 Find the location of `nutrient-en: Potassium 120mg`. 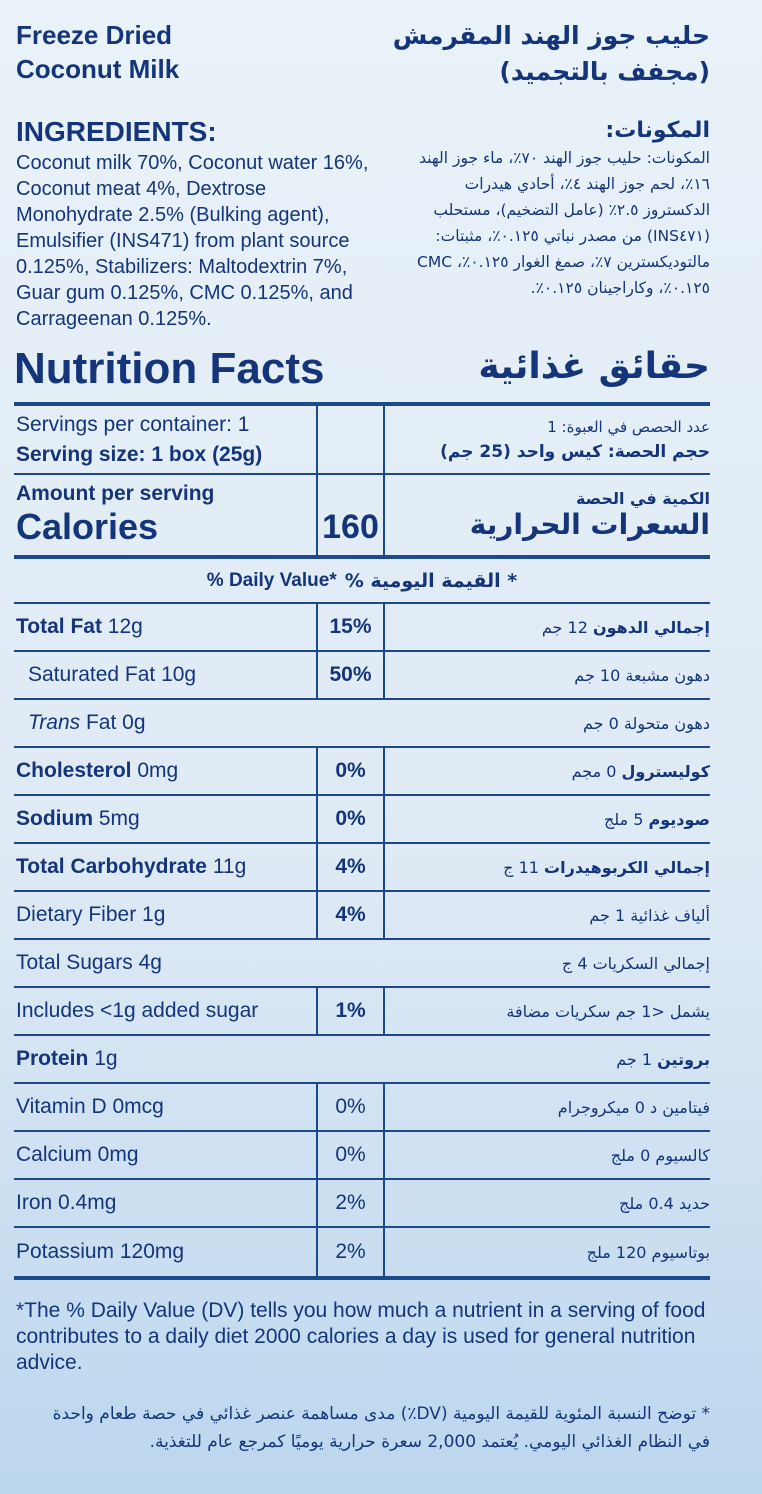

nutrient-en: Potassium 120mg is located at coordinates (165, 1252).